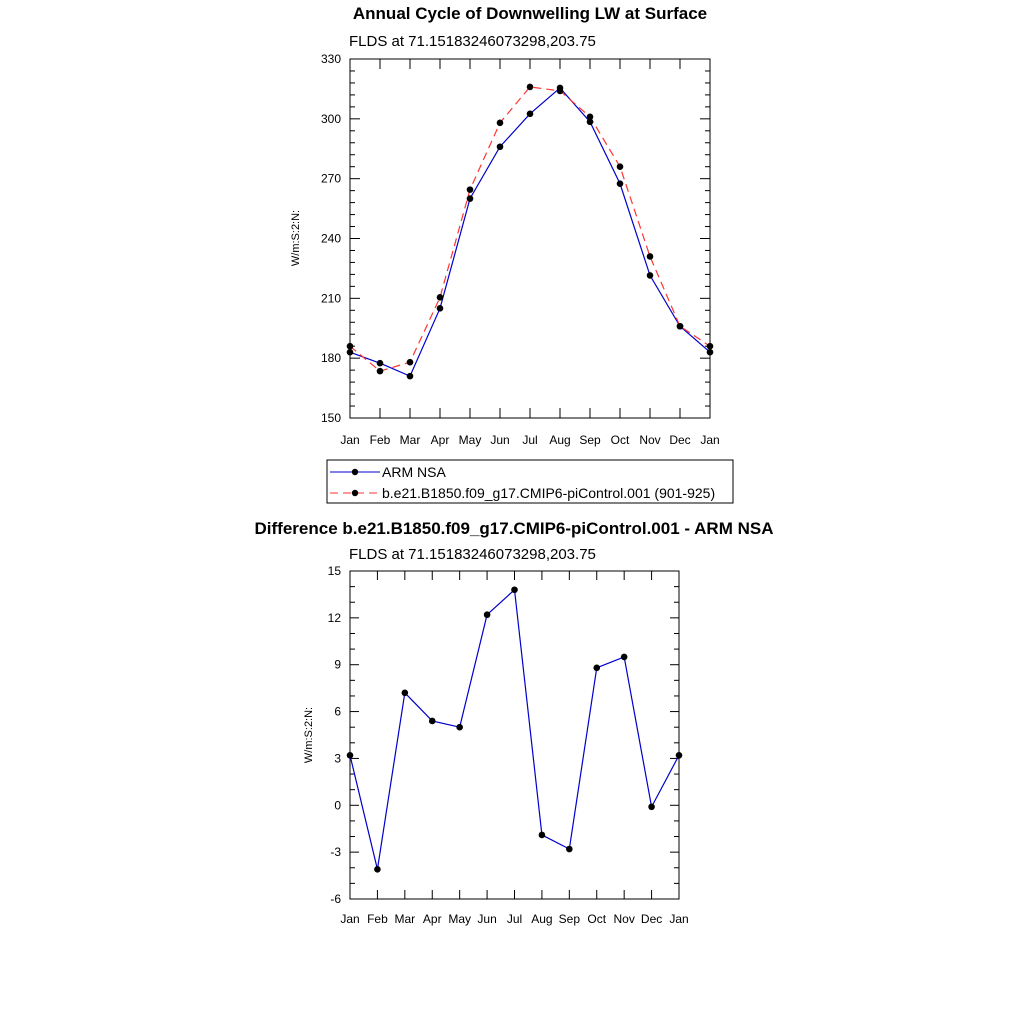 This screenshot has width=1024, height=1024. What do you see at coordinates (337, 805) in the screenshot?
I see `y-tick-label: 0` at bounding box center [337, 805].